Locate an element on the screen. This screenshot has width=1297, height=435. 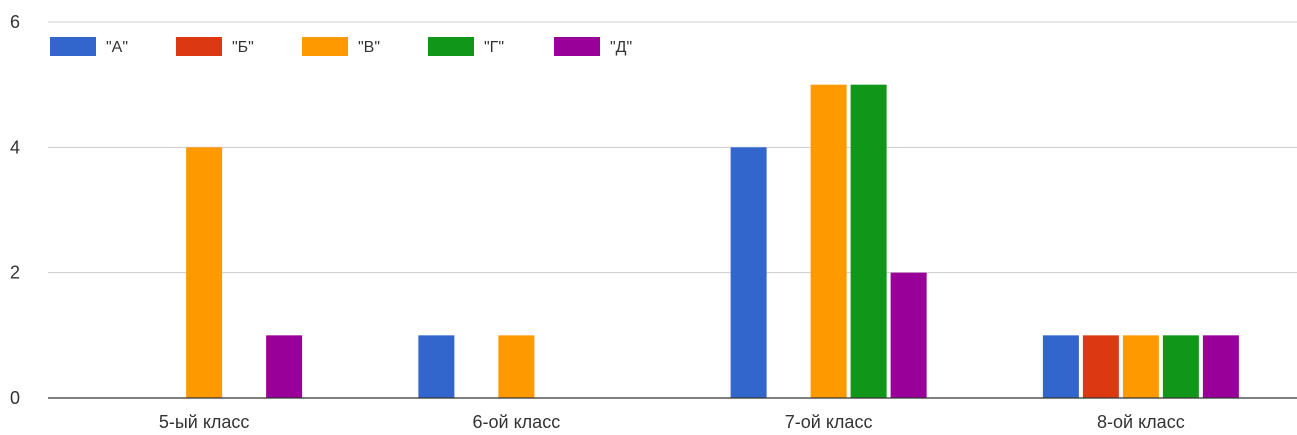
legend-label: "Б" is located at coordinates (243, 47).